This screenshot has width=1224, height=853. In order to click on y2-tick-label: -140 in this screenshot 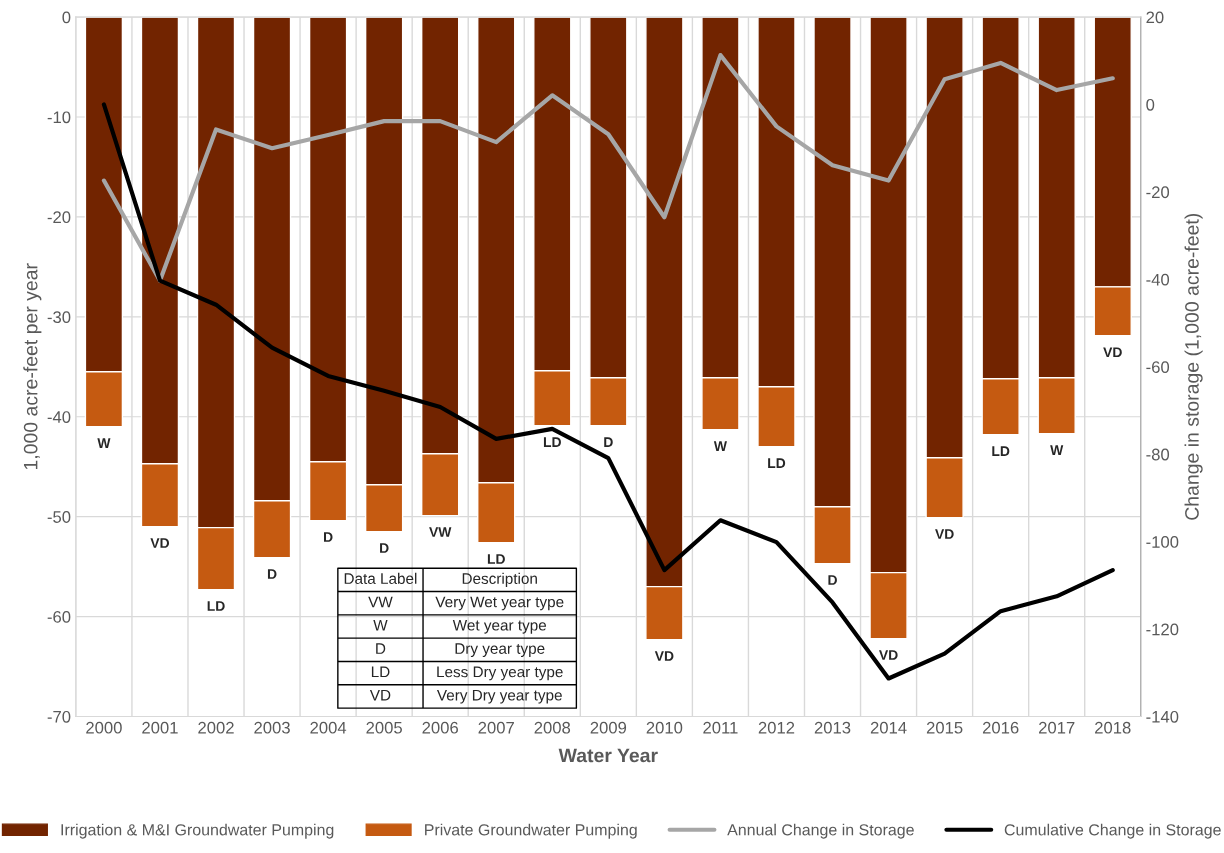, I will do `click(1162, 716)`.